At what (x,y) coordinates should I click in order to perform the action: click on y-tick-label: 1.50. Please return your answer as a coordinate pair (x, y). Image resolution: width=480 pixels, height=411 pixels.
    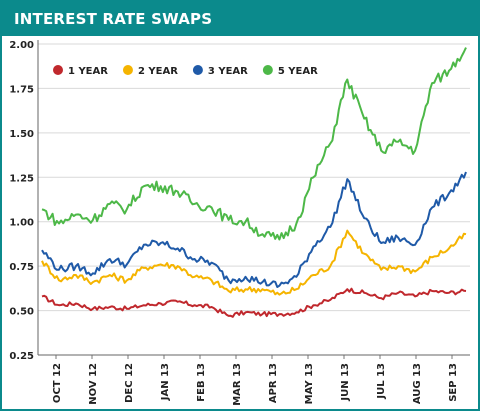
    Looking at the image, I should click on (21, 134).